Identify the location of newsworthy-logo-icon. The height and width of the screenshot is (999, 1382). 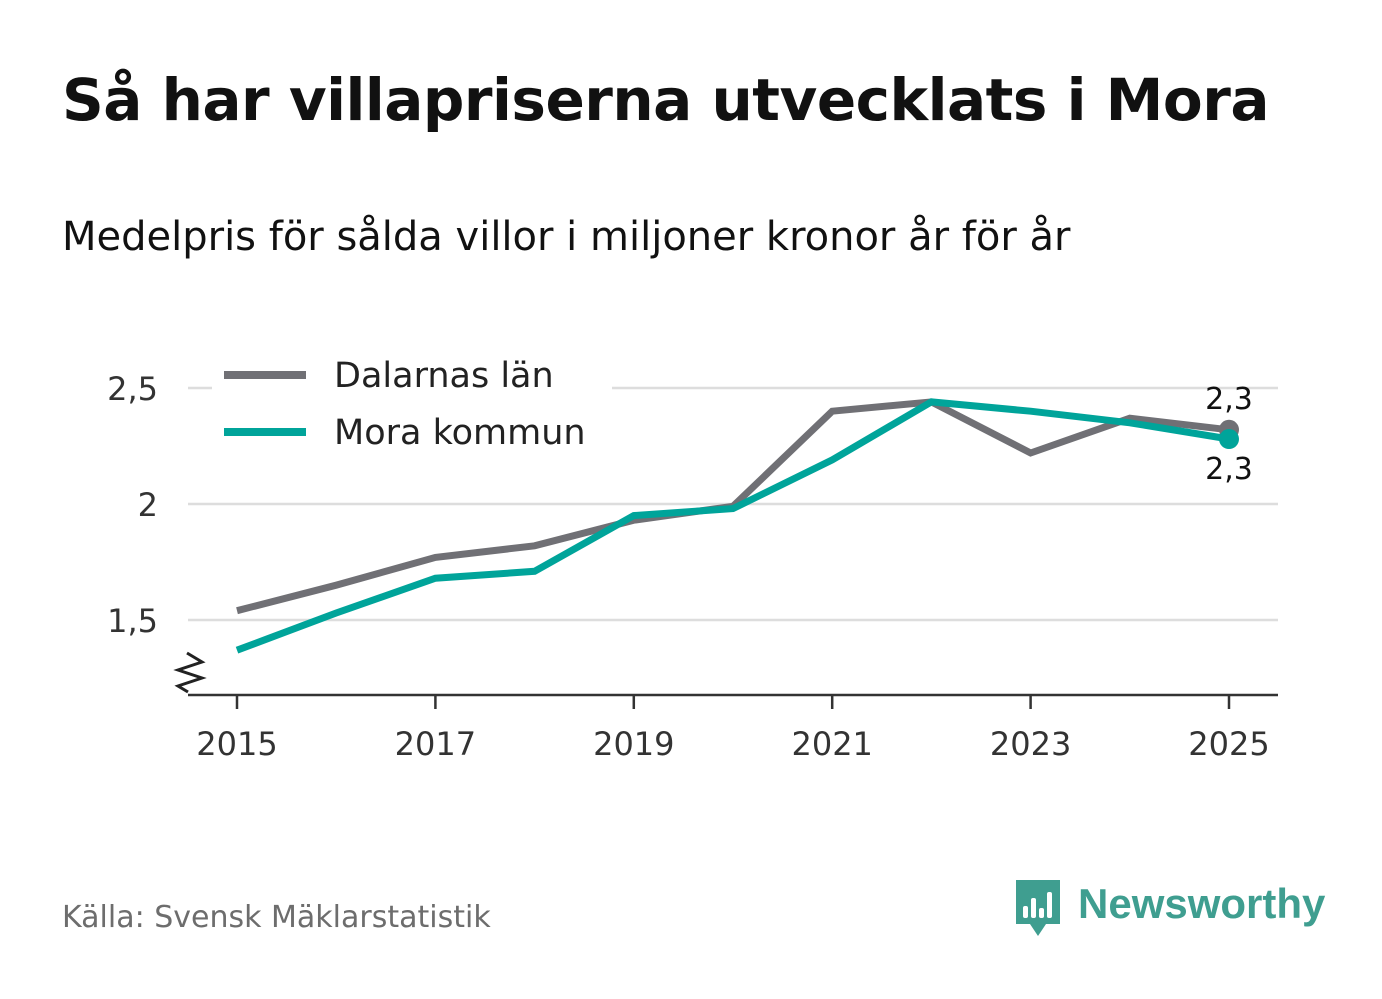
(1038, 908).